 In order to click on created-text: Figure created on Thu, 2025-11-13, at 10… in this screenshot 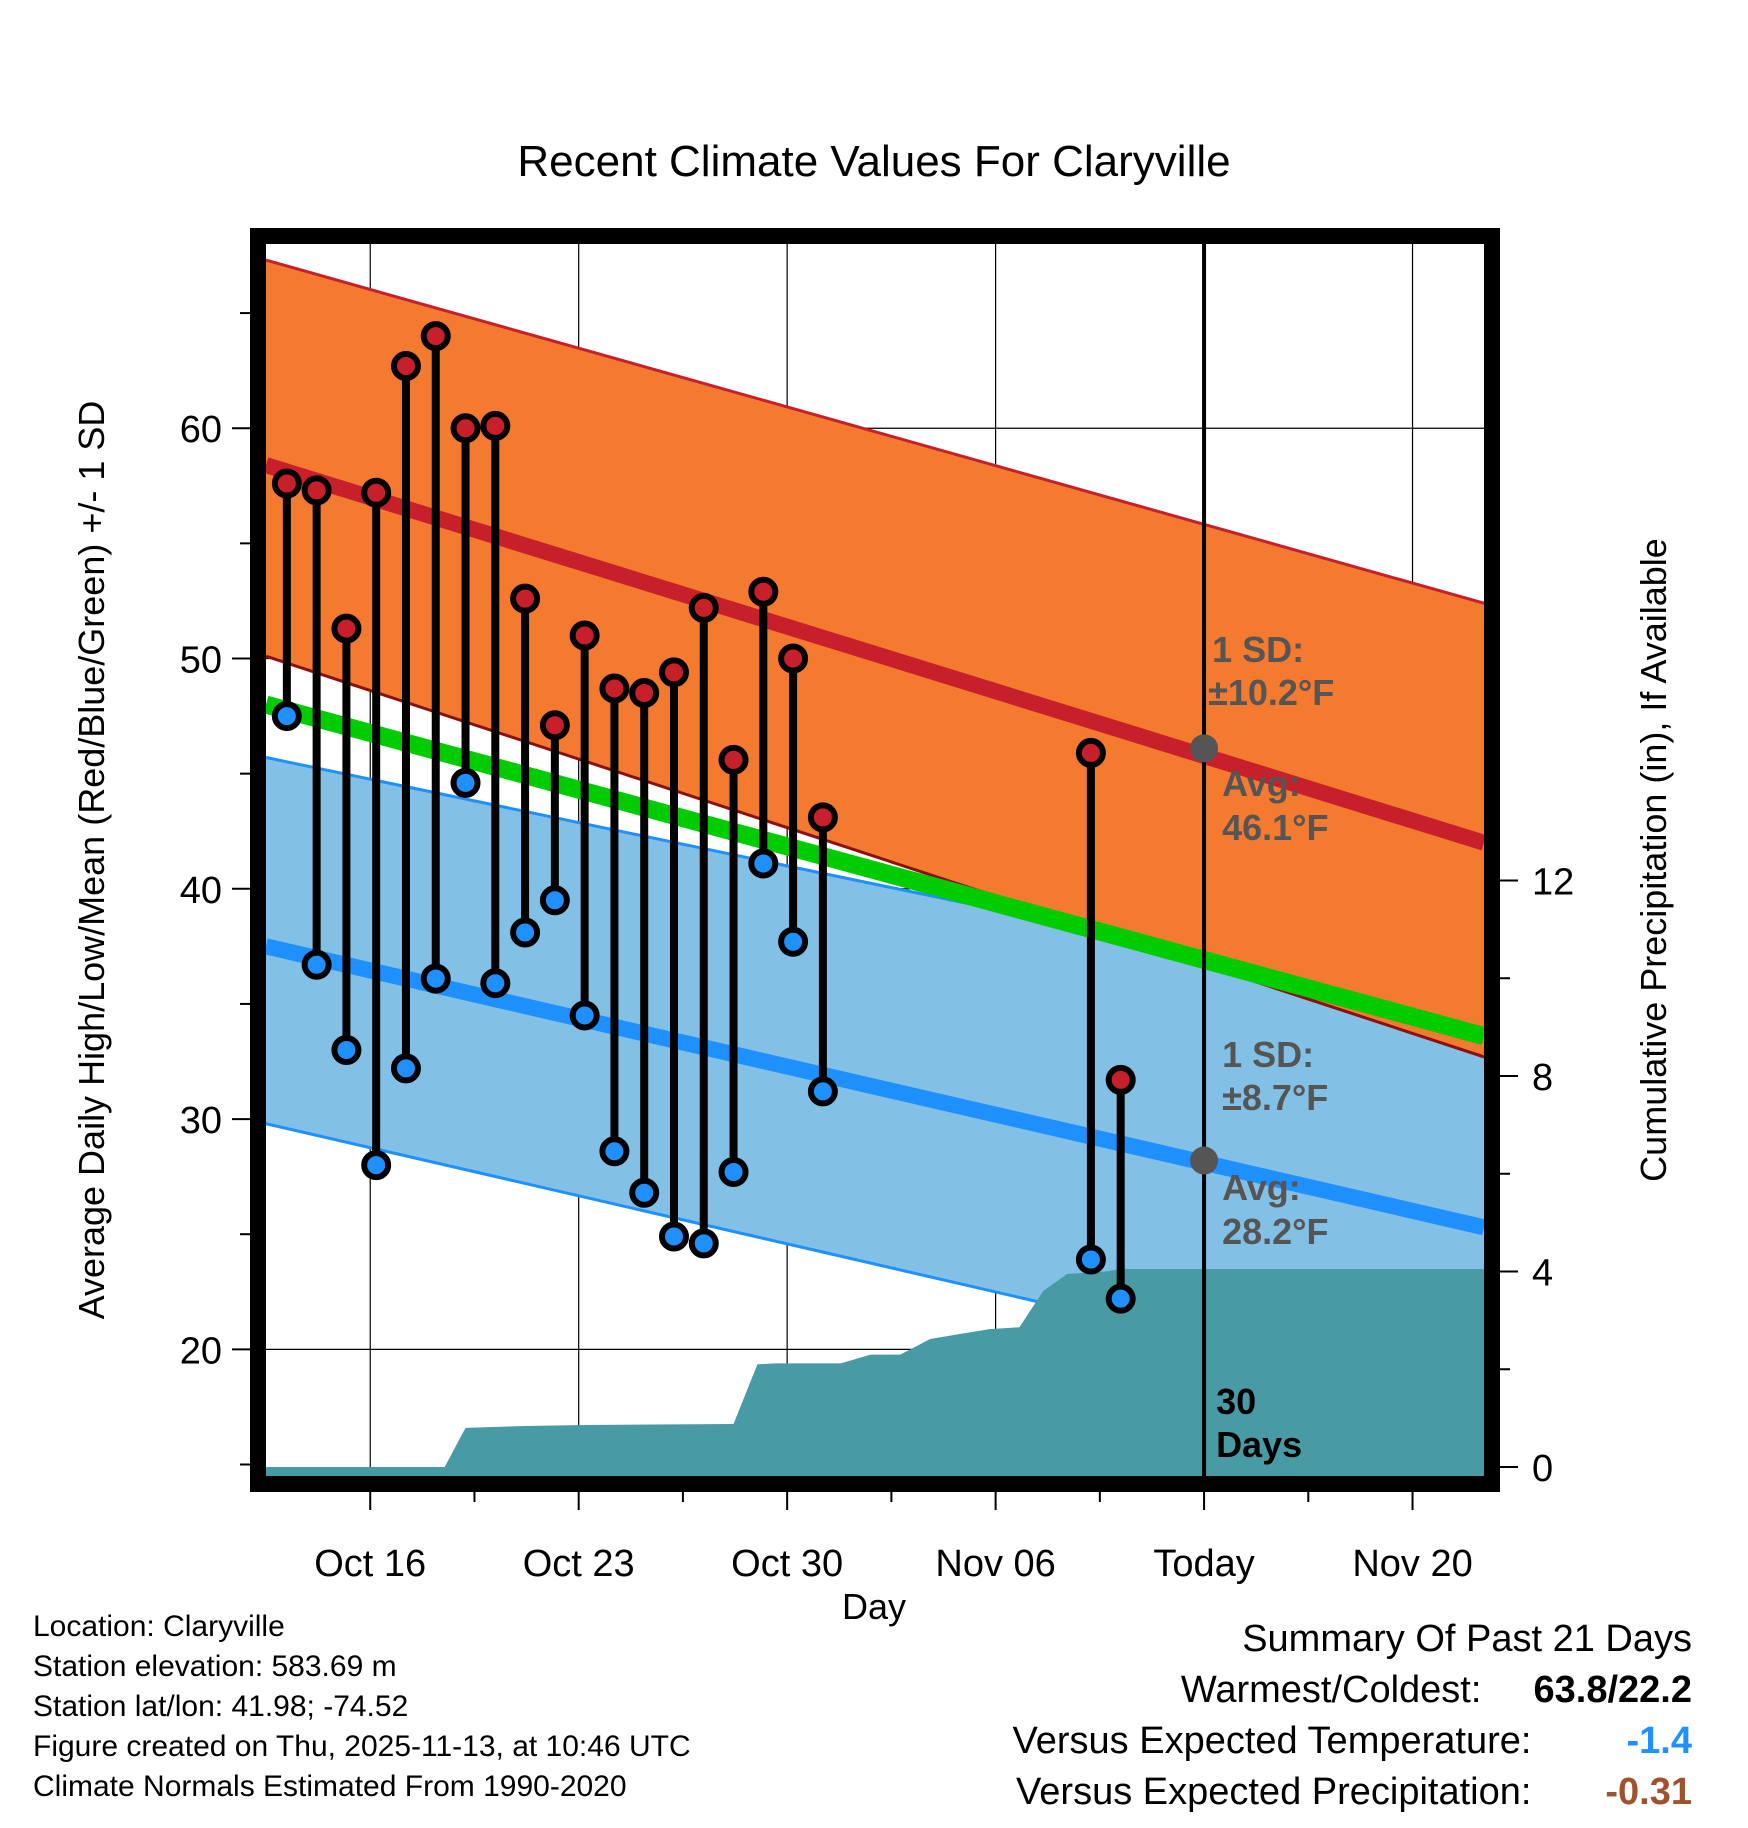, I will do `click(362, 1746)`.